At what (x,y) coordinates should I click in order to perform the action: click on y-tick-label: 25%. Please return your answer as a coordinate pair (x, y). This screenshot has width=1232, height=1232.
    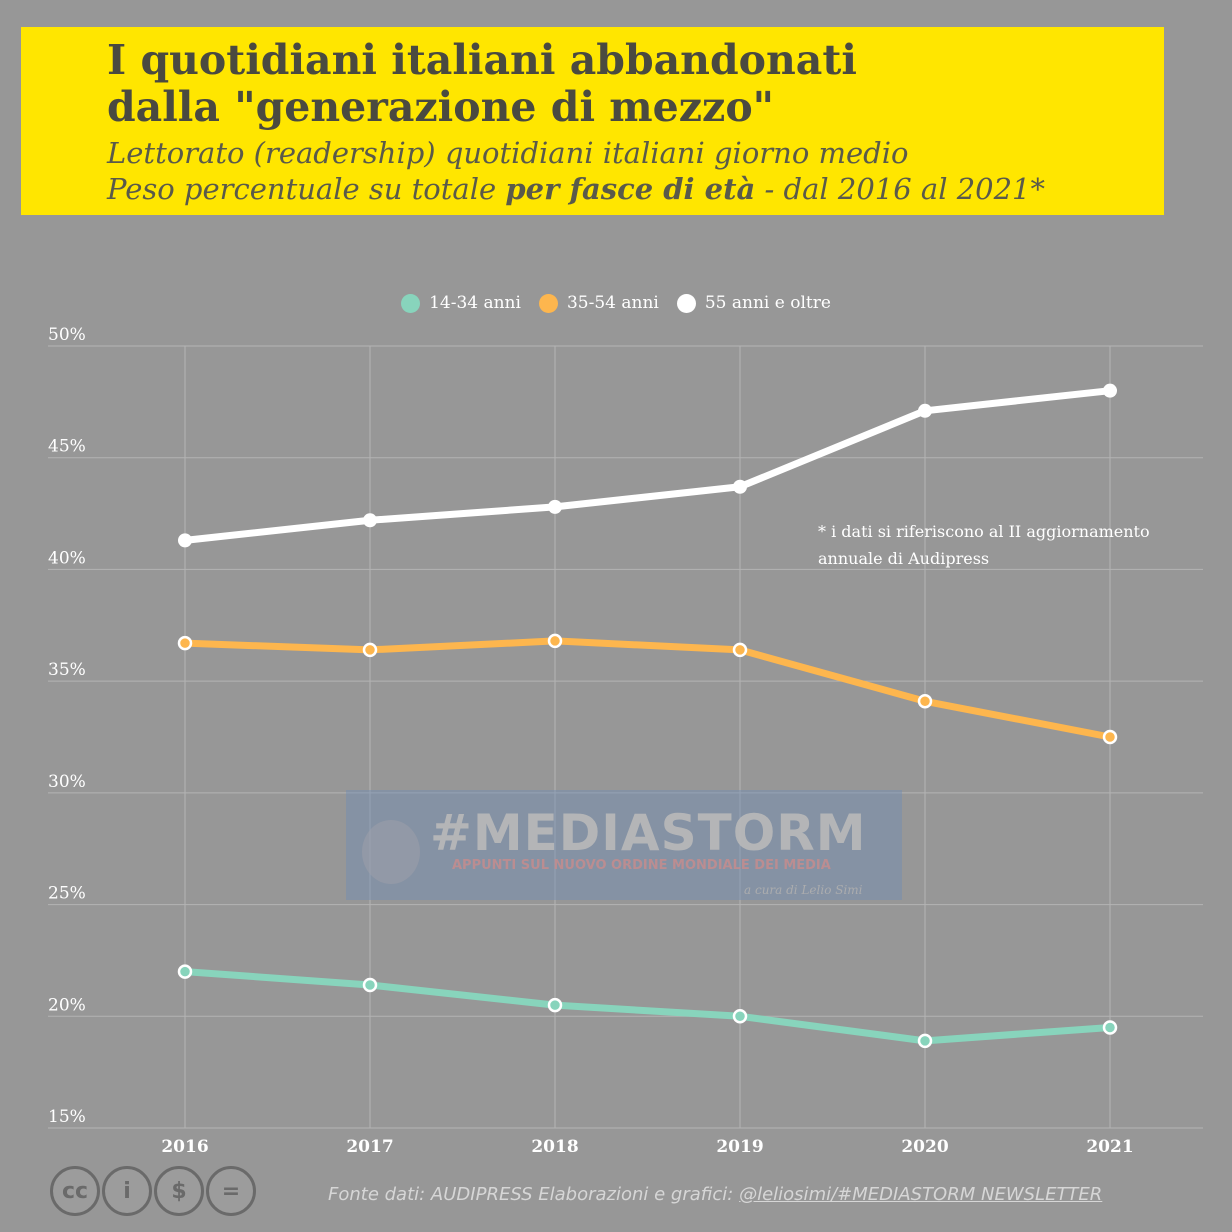
    Looking at the image, I should click on (67, 894).